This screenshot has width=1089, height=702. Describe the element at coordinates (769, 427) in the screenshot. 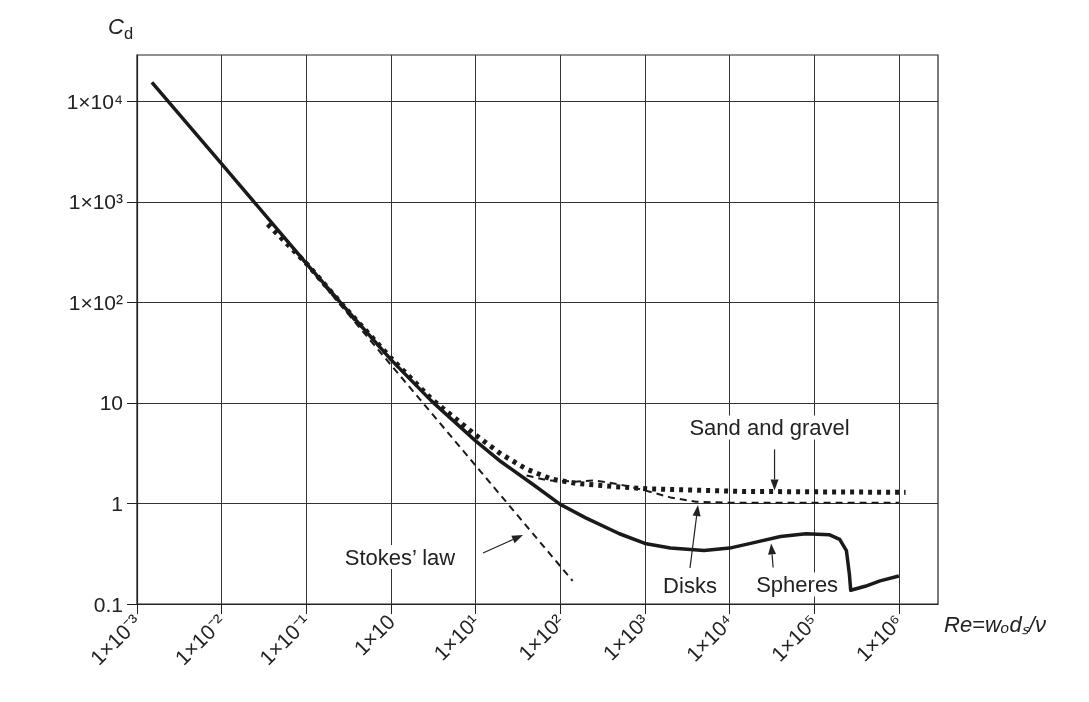

I see `annotation: Sand and gravel` at that location.